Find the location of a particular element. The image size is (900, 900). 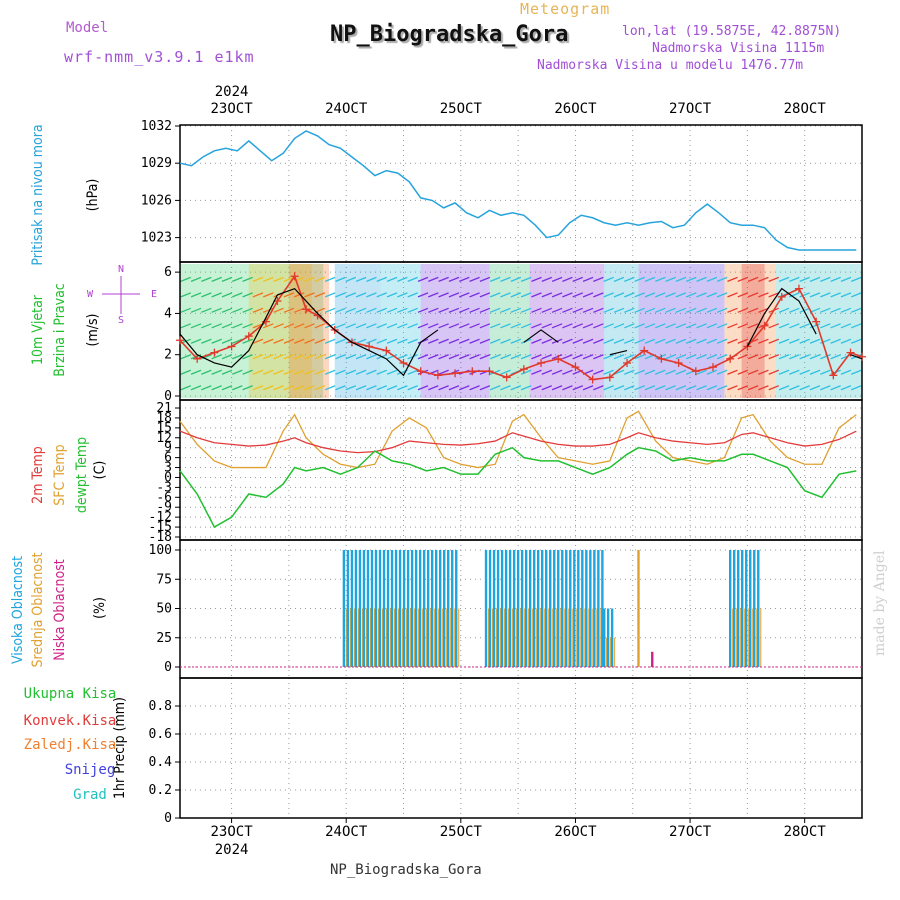

dewpt-temp-ylabel: dewpt Temp is located at coordinates (82, 475).